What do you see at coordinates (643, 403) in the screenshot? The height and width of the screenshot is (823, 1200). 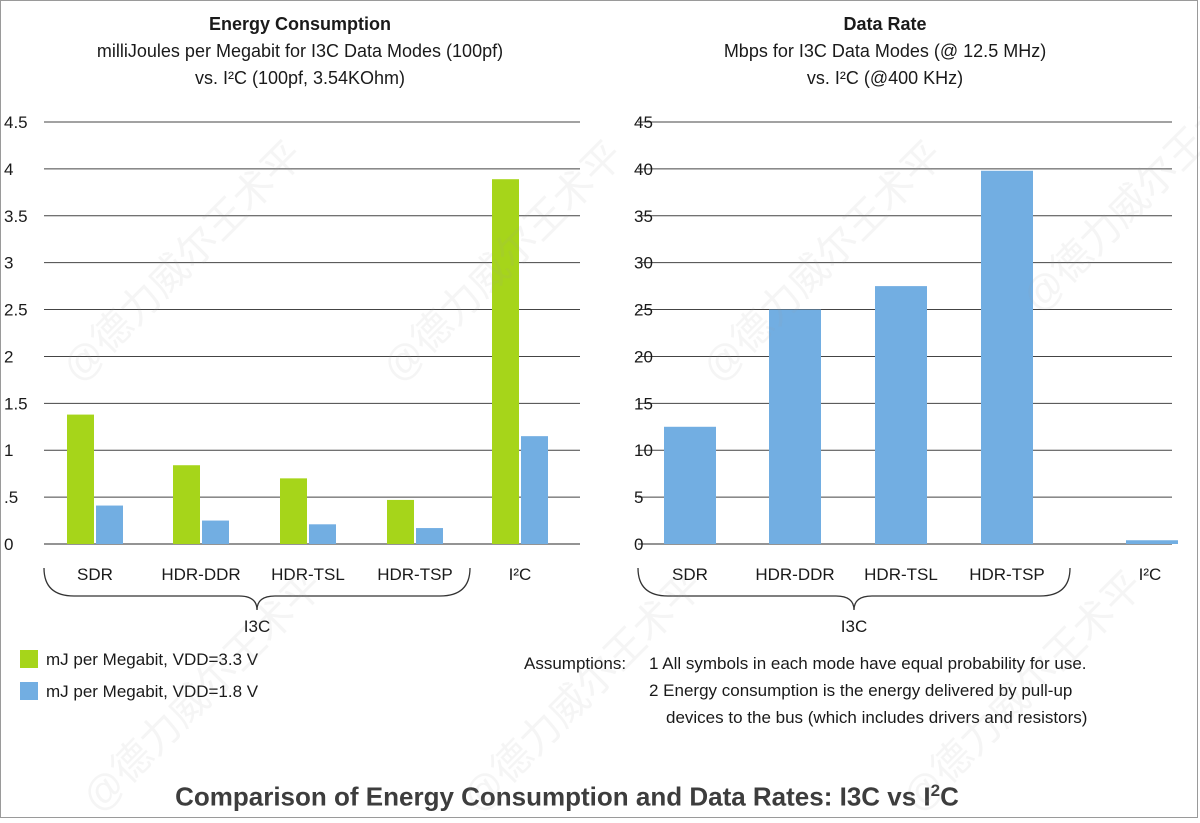 I see `datarate-ytick-label: 15` at bounding box center [643, 403].